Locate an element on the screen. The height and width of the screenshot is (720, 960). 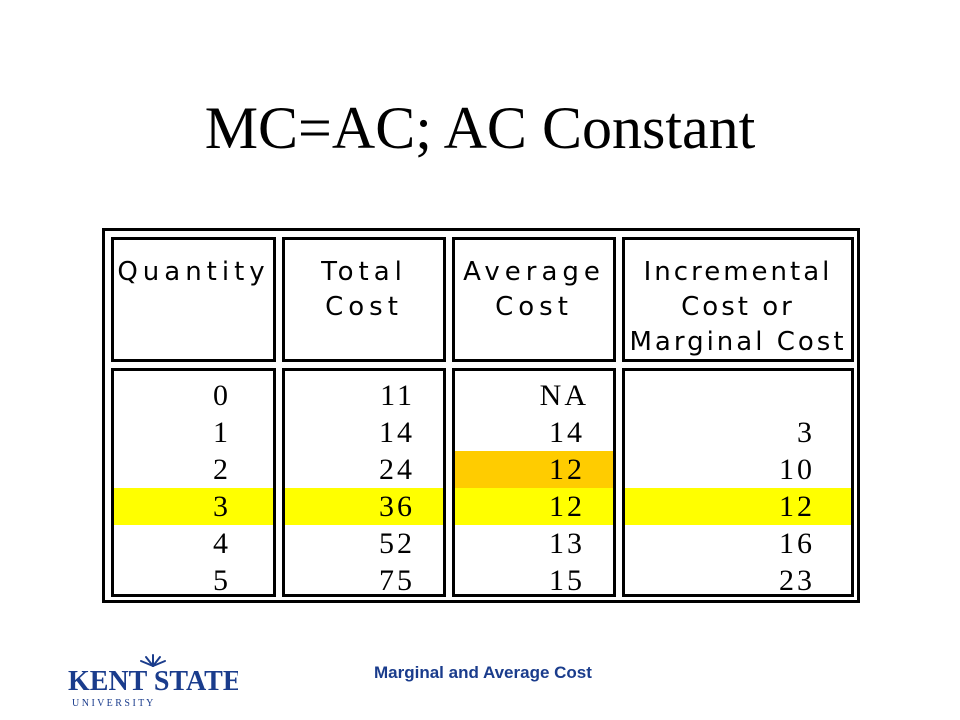
quantity-value: 1 is located at coordinates (222, 432).